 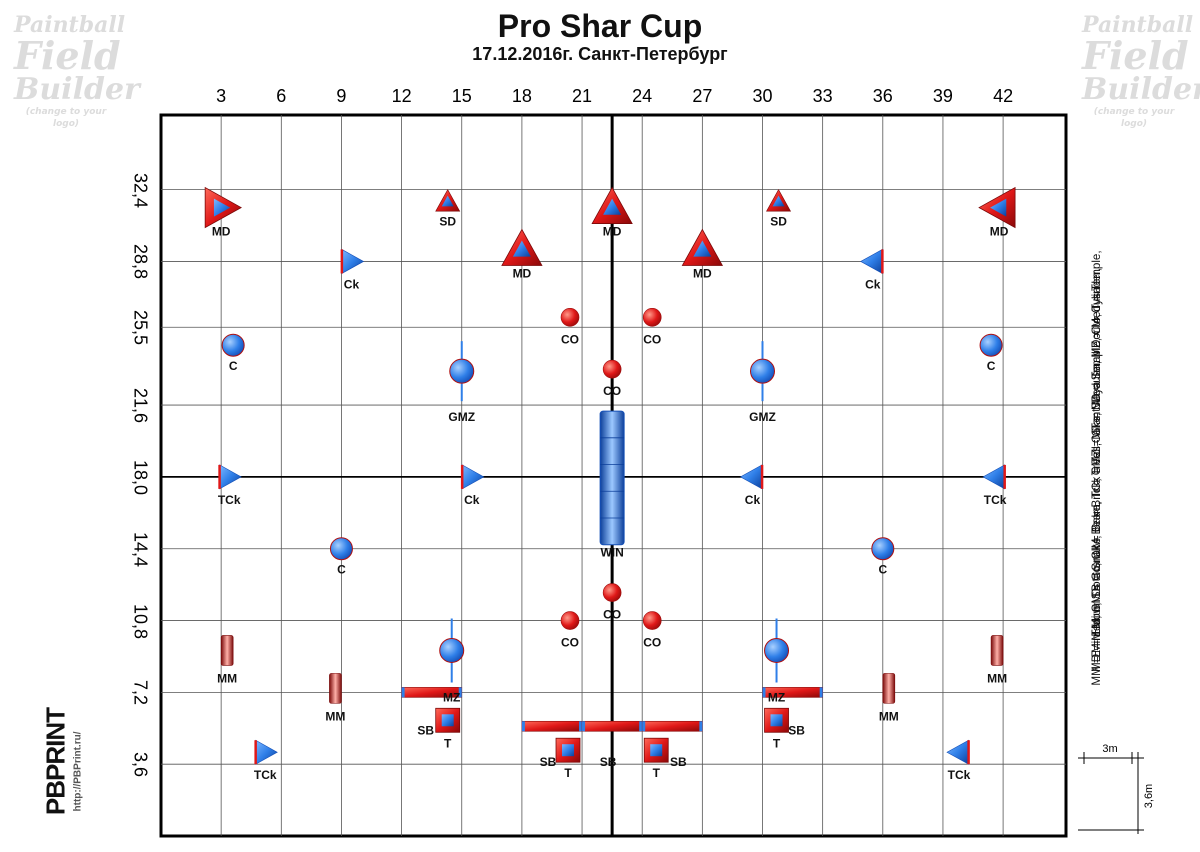 I want to click on x-tick-label: 42, so click(x=1003, y=96).